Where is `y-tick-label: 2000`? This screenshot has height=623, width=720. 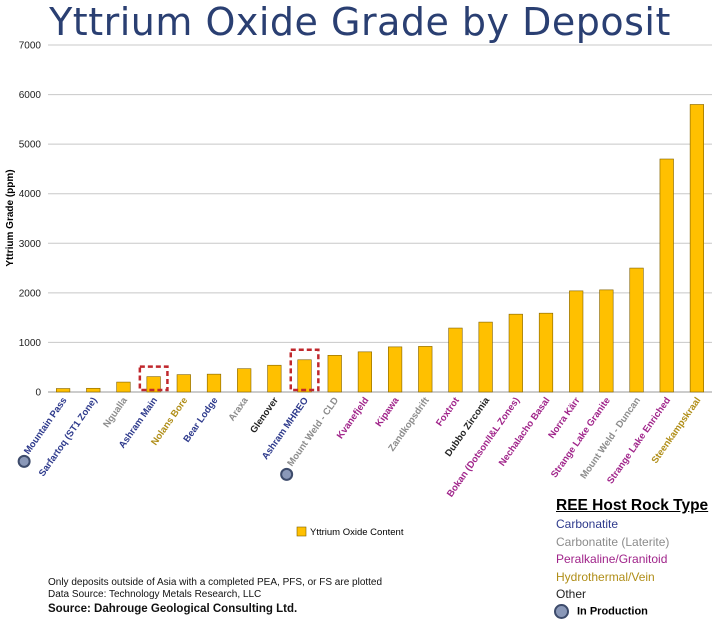 y-tick-label: 2000 is located at coordinates (30, 293).